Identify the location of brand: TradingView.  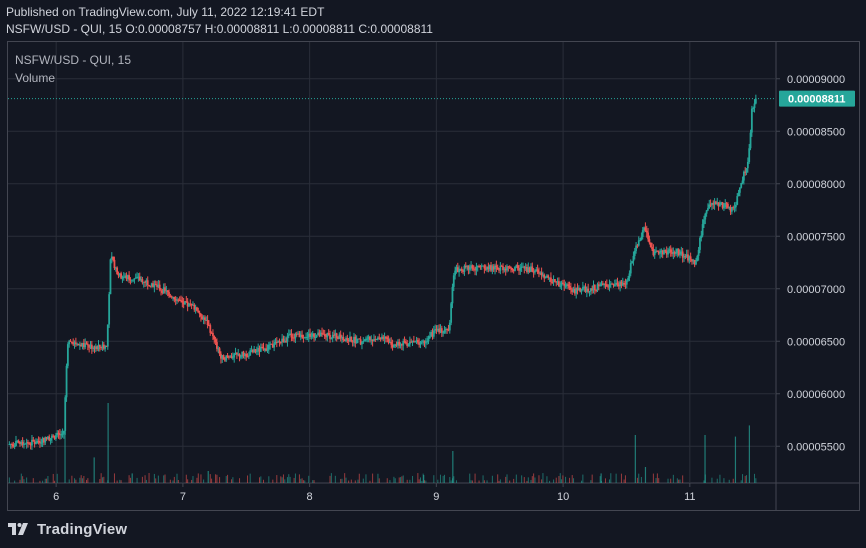
(67, 529).